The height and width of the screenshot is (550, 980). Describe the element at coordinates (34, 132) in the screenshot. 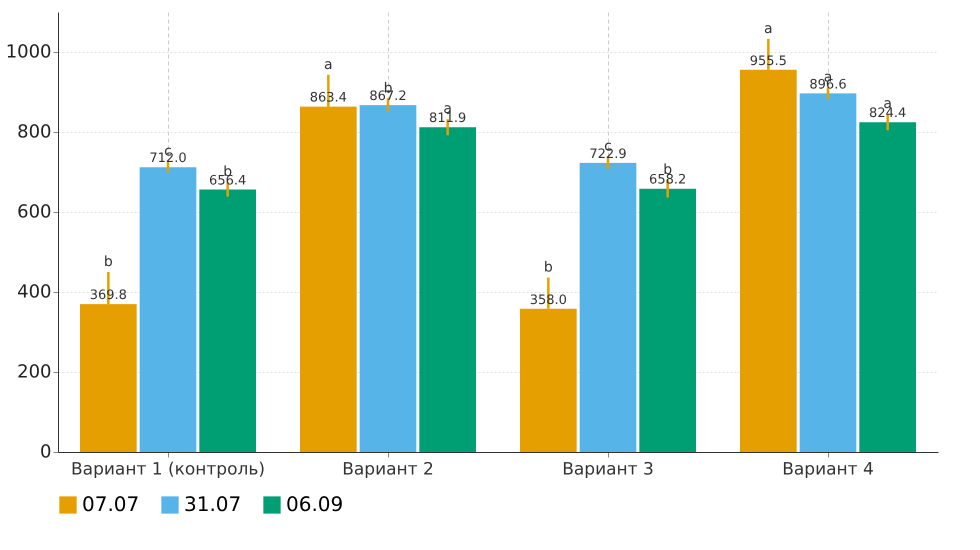

I see `y-tick-label: 800` at that location.